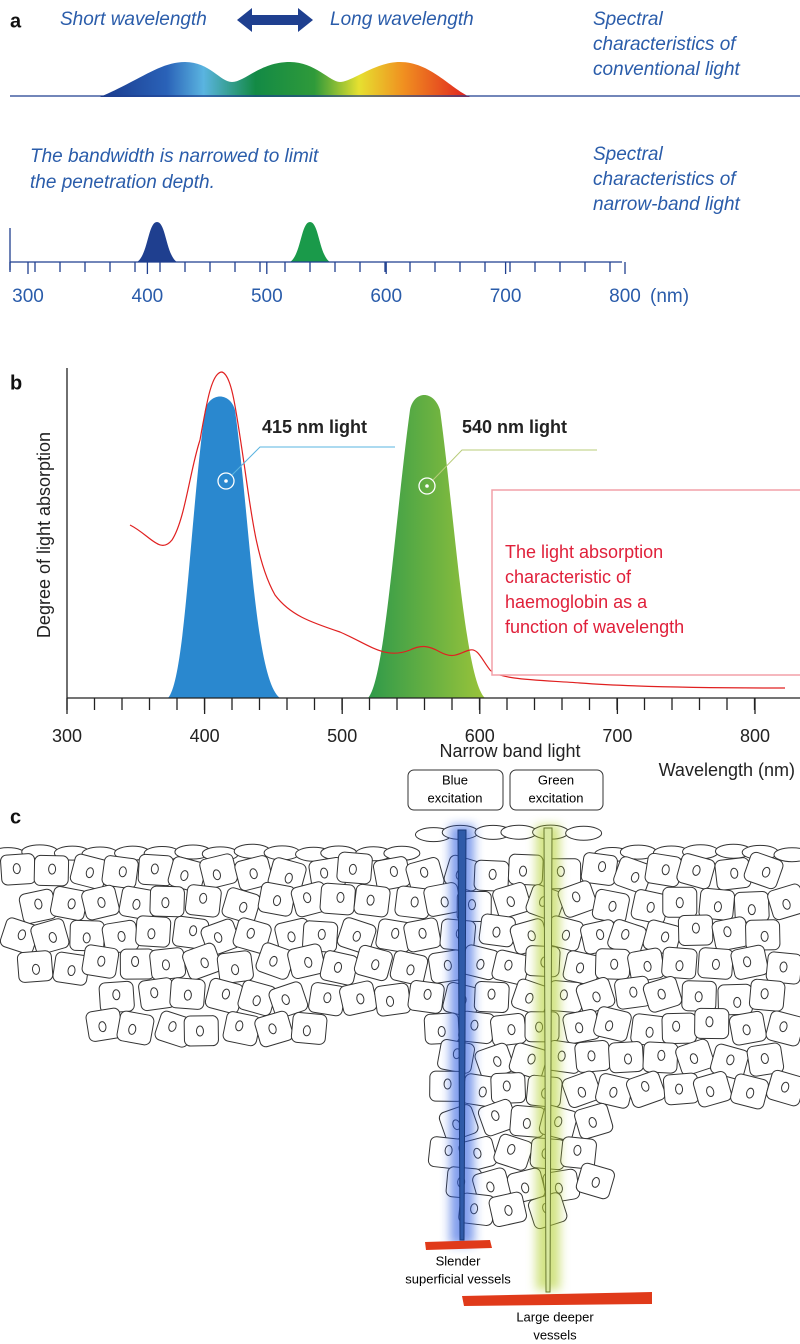 The height and width of the screenshot is (1344, 800). What do you see at coordinates (669, 296) in the screenshot?
I see `unit: (nm)` at bounding box center [669, 296].